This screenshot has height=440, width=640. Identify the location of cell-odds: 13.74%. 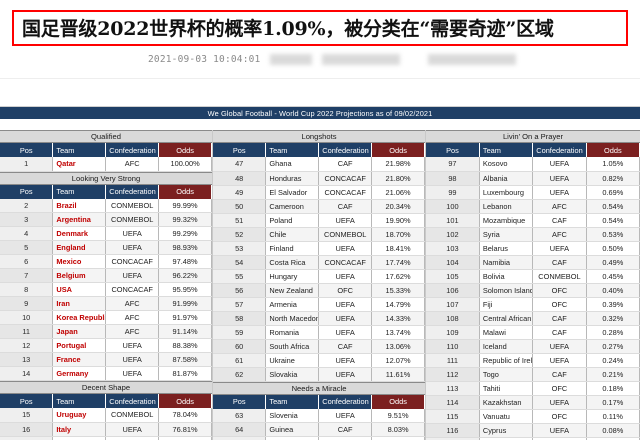
(398, 332).